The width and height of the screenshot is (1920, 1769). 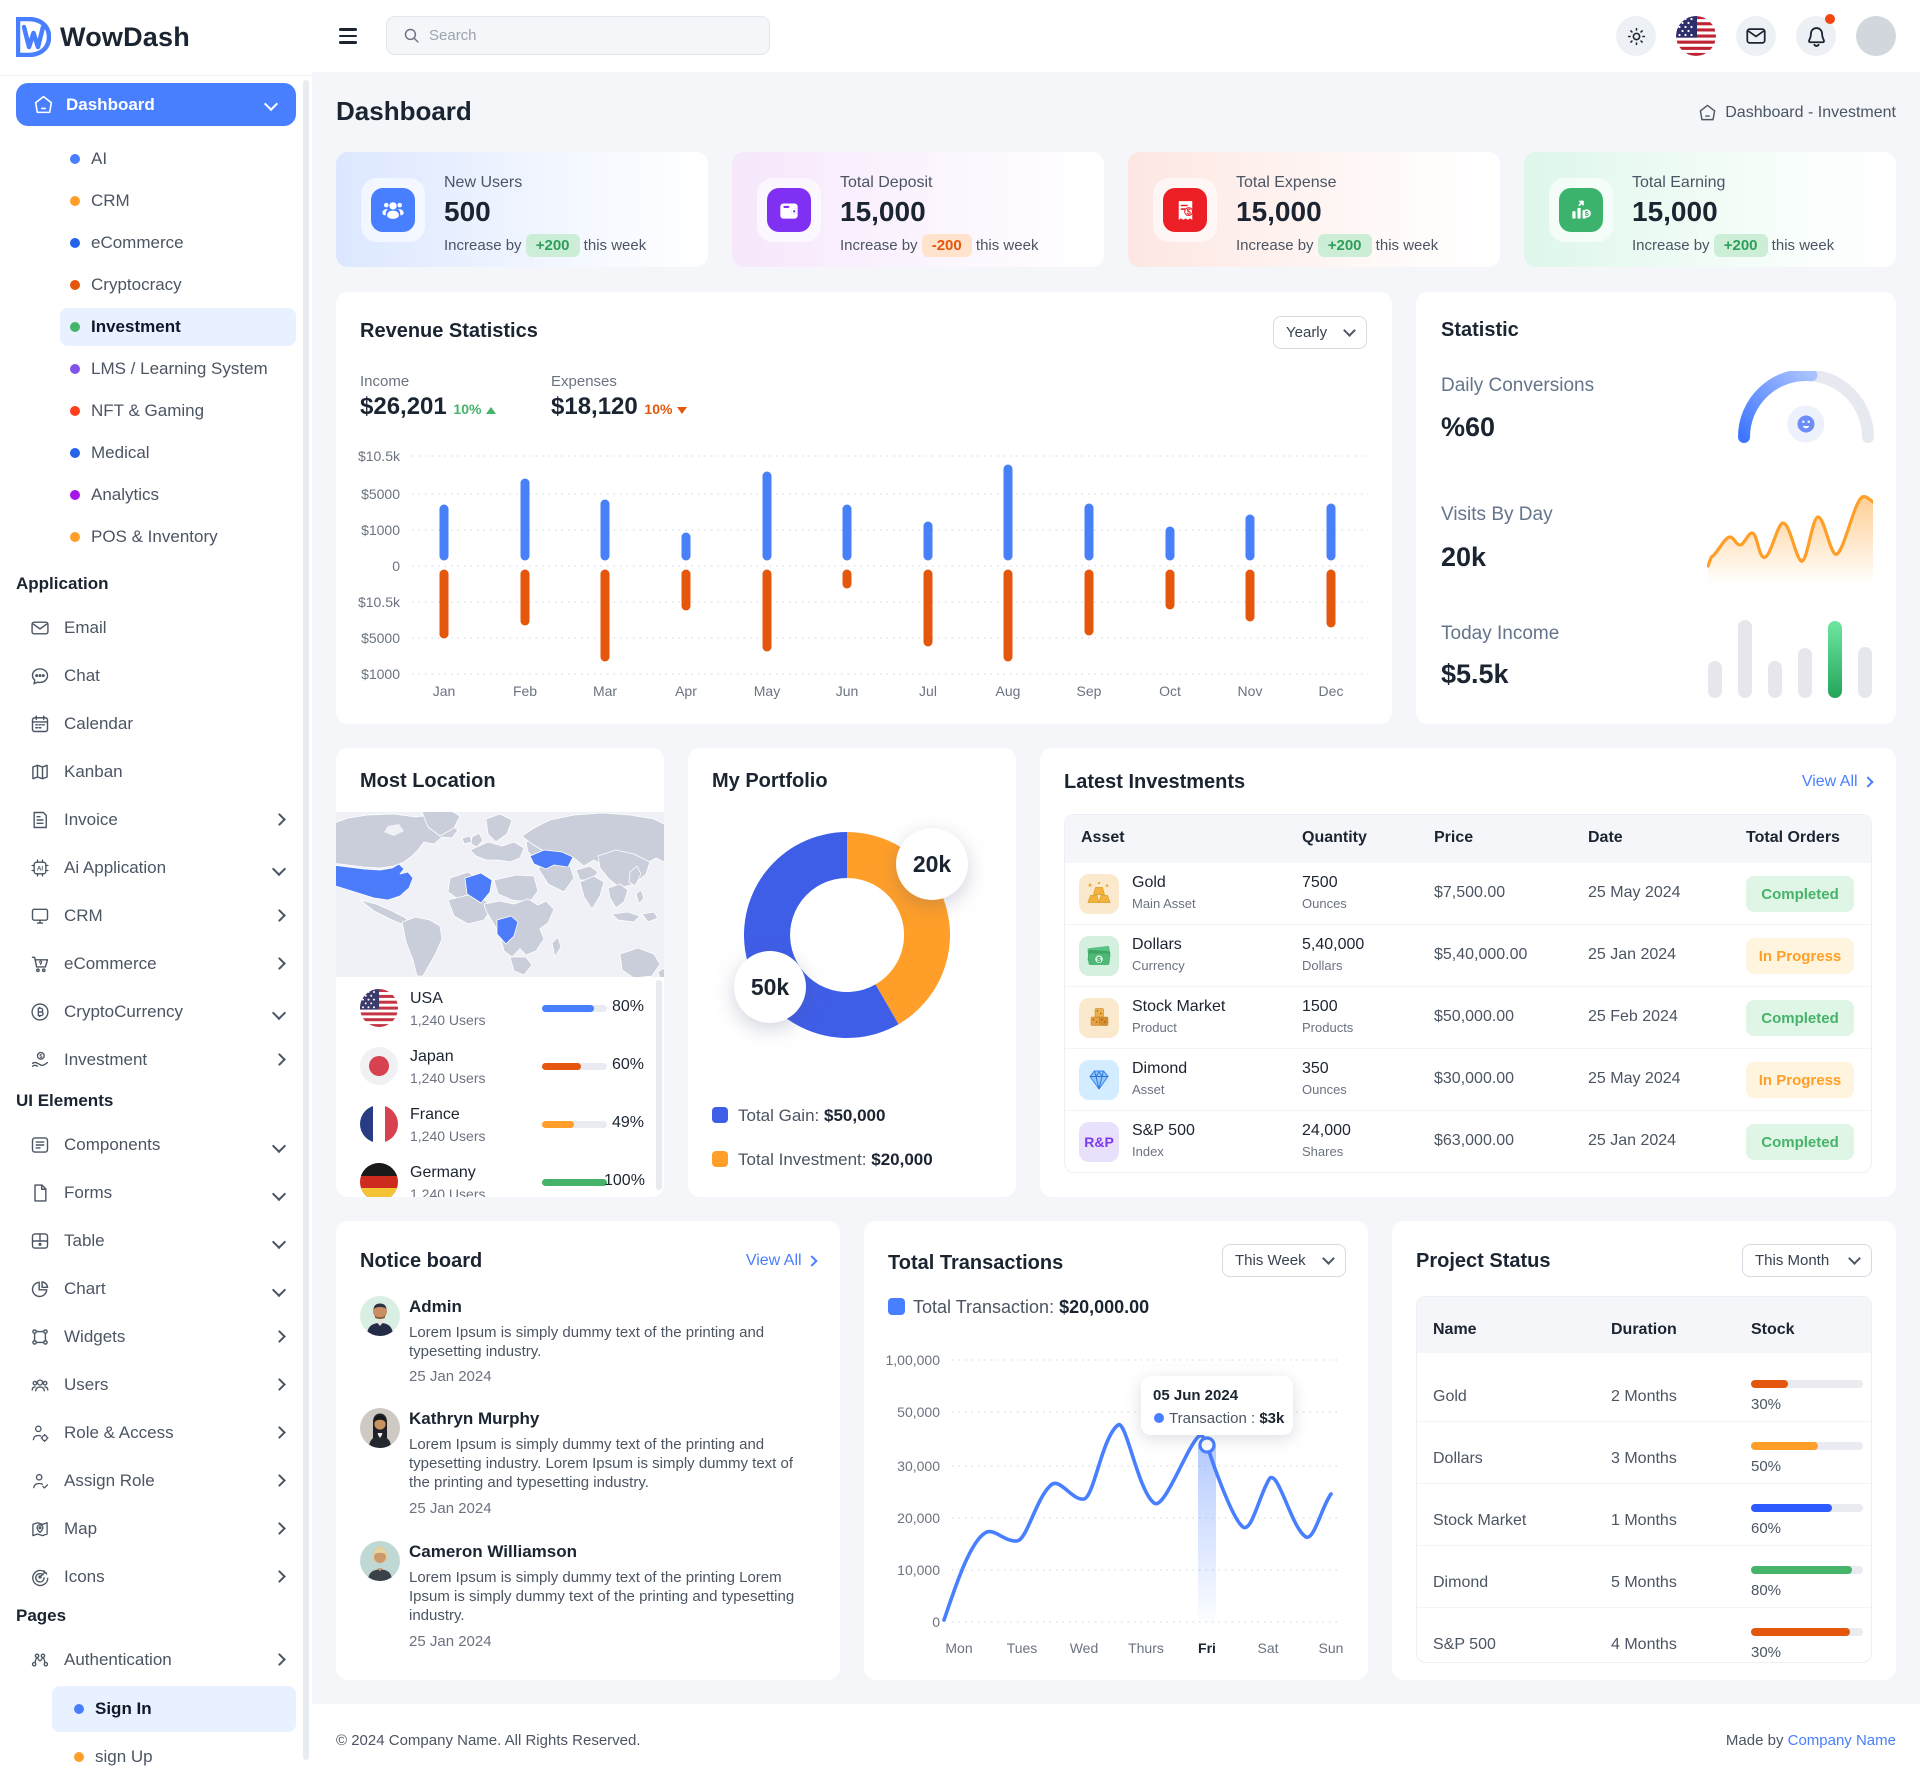 What do you see at coordinates (1207, 1648) in the screenshot?
I see `svg-text: Fri` at bounding box center [1207, 1648].